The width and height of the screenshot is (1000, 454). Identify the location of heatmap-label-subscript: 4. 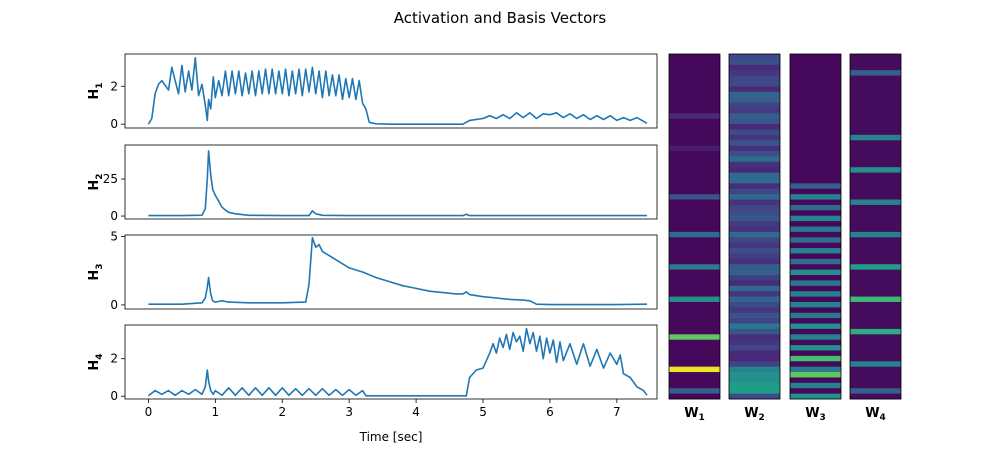
(883, 418).